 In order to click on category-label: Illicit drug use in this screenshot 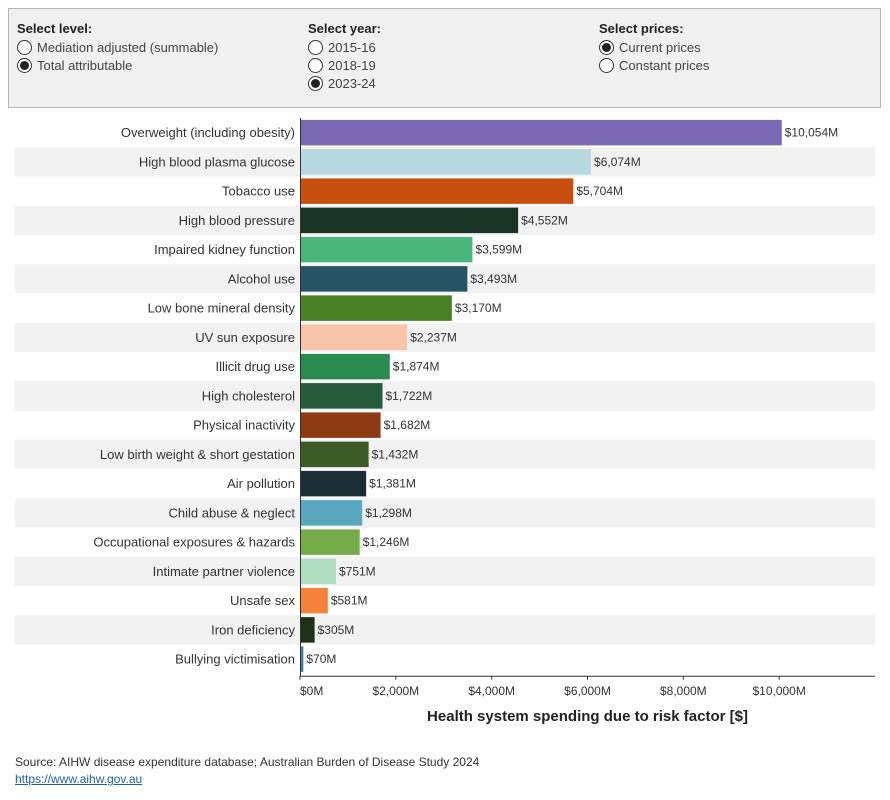, I will do `click(255, 366)`.